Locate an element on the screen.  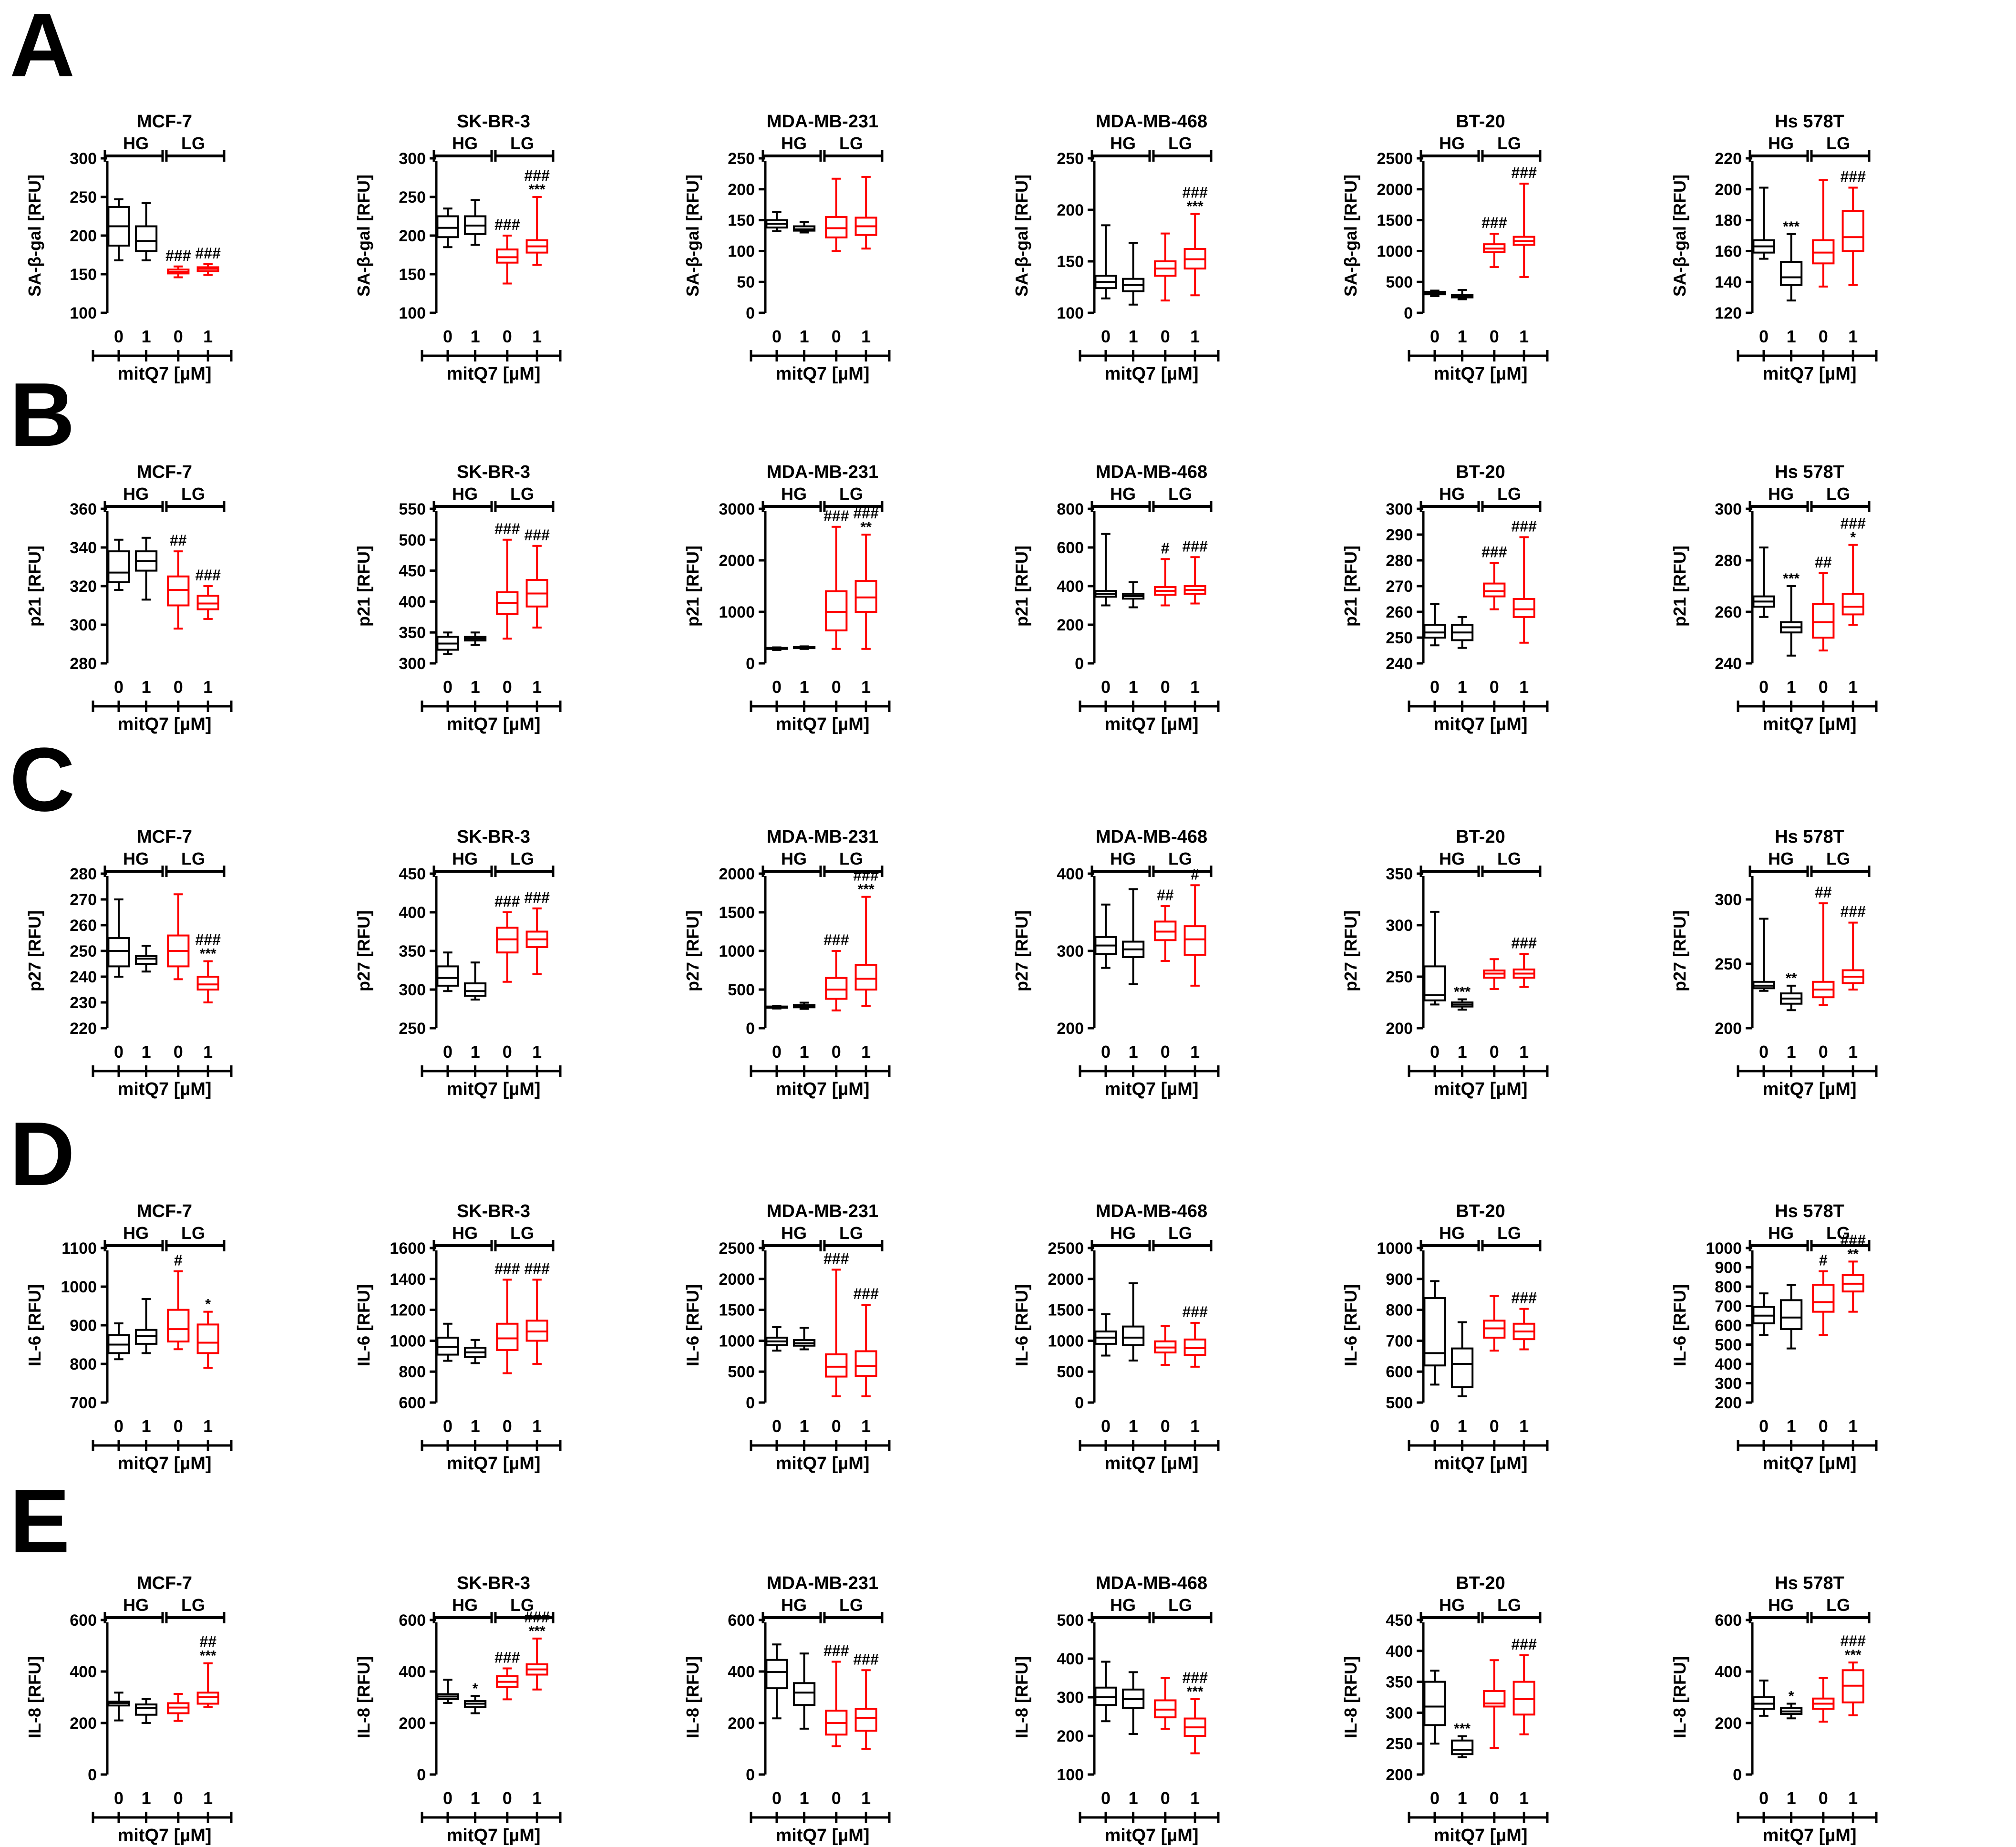
box-lg-1: * is located at coordinates (207, 1333).